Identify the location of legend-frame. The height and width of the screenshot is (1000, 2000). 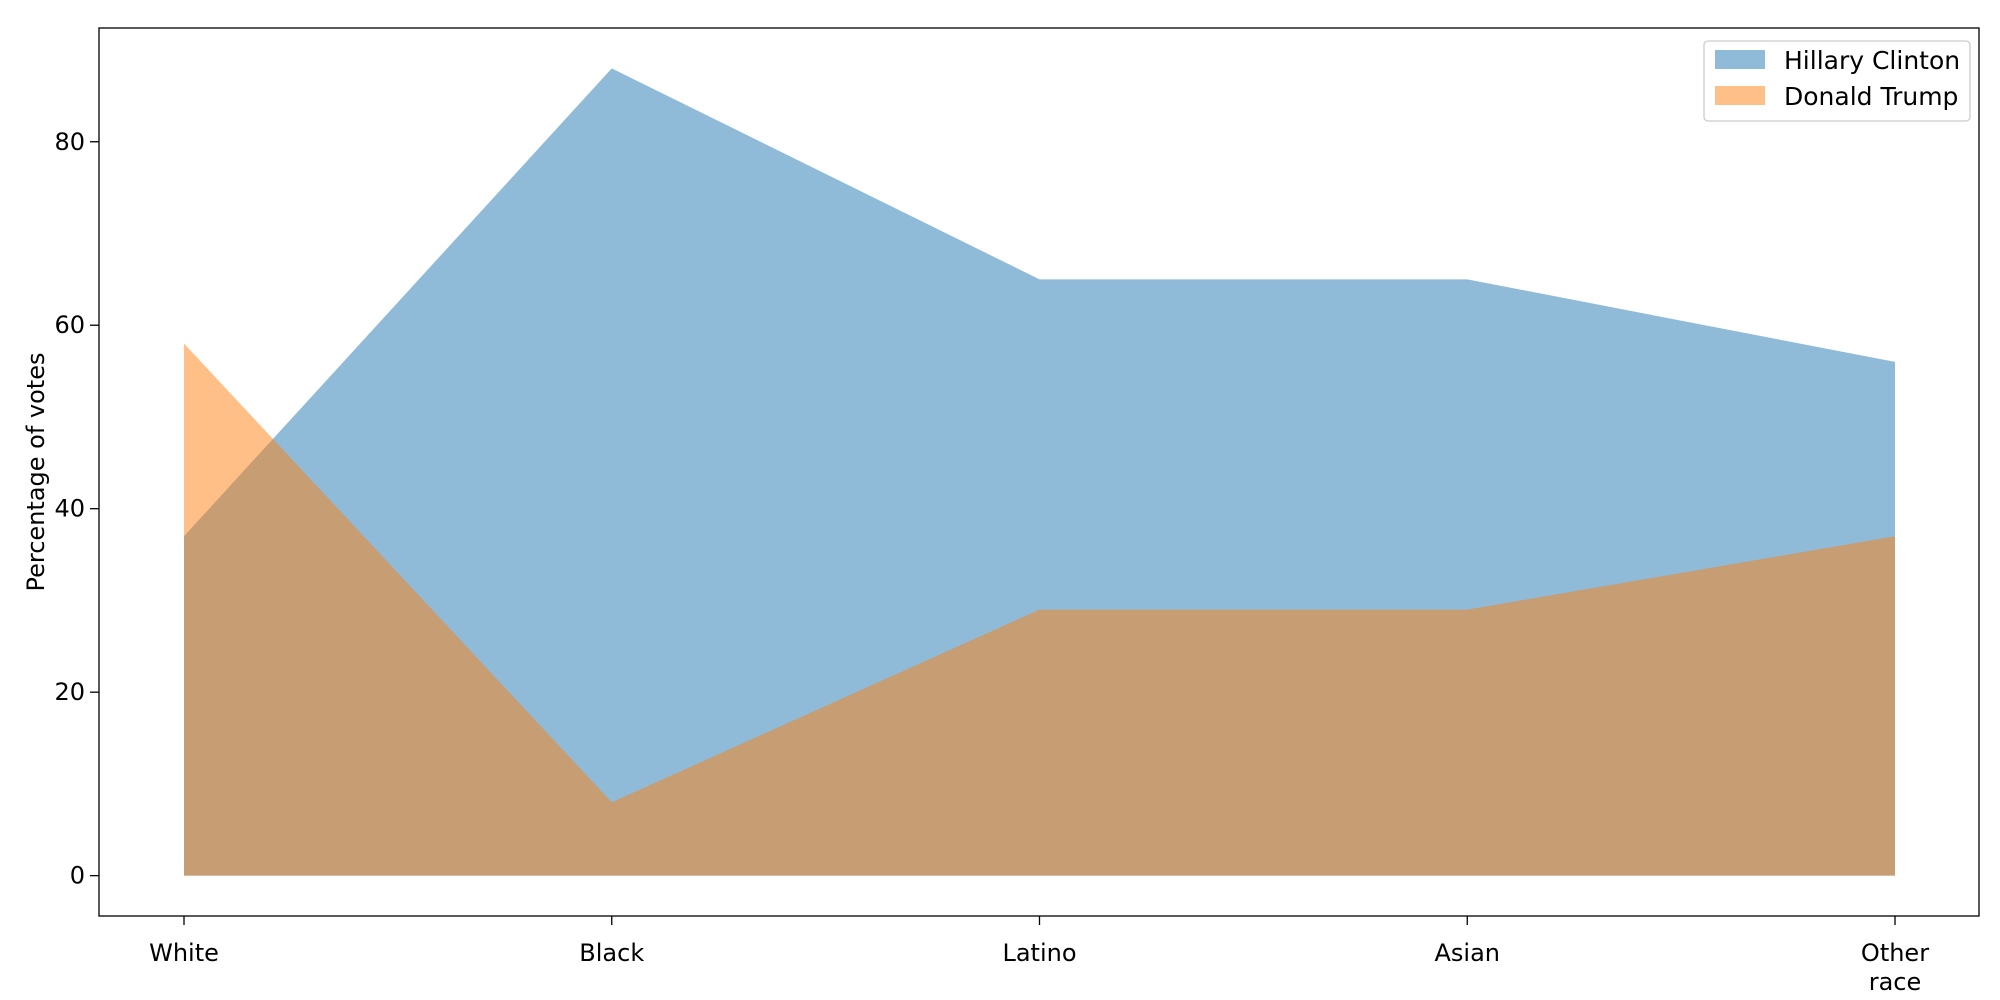
(1837, 81).